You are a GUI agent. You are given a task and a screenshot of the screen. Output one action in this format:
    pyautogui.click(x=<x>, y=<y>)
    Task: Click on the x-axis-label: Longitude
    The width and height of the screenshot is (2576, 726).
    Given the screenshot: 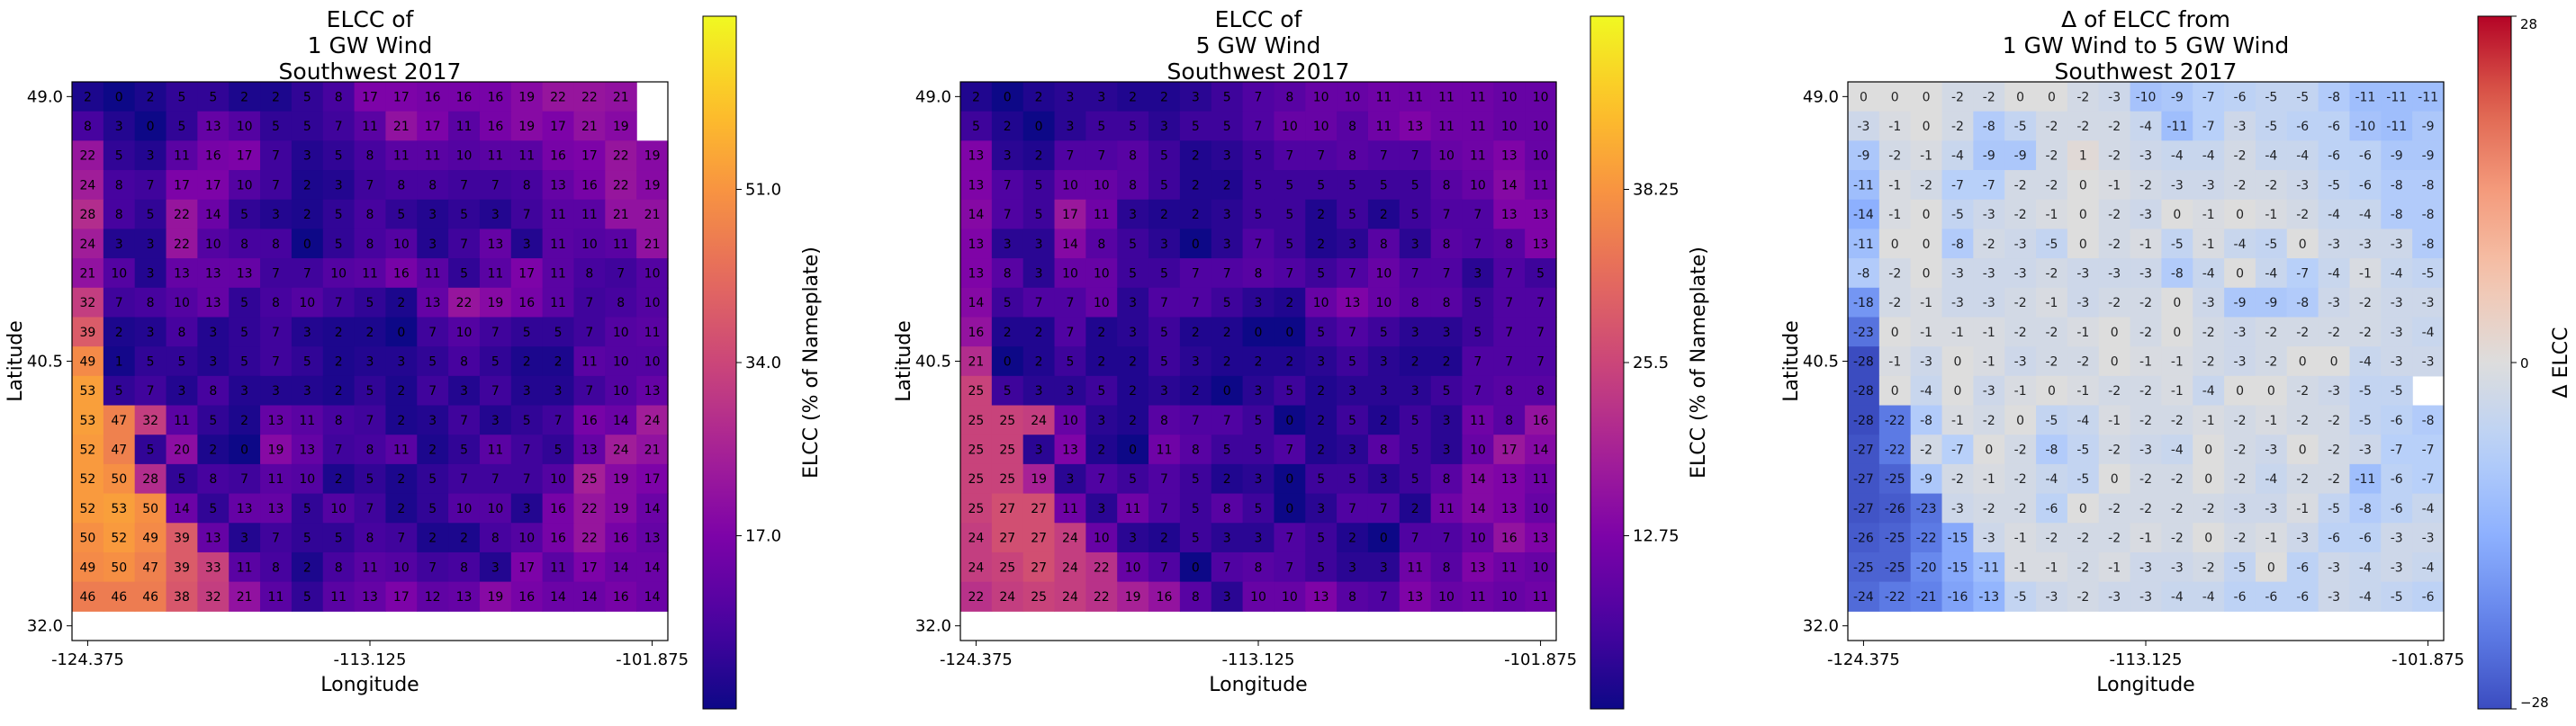 What is the action you would take?
    pyautogui.click(x=1258, y=685)
    